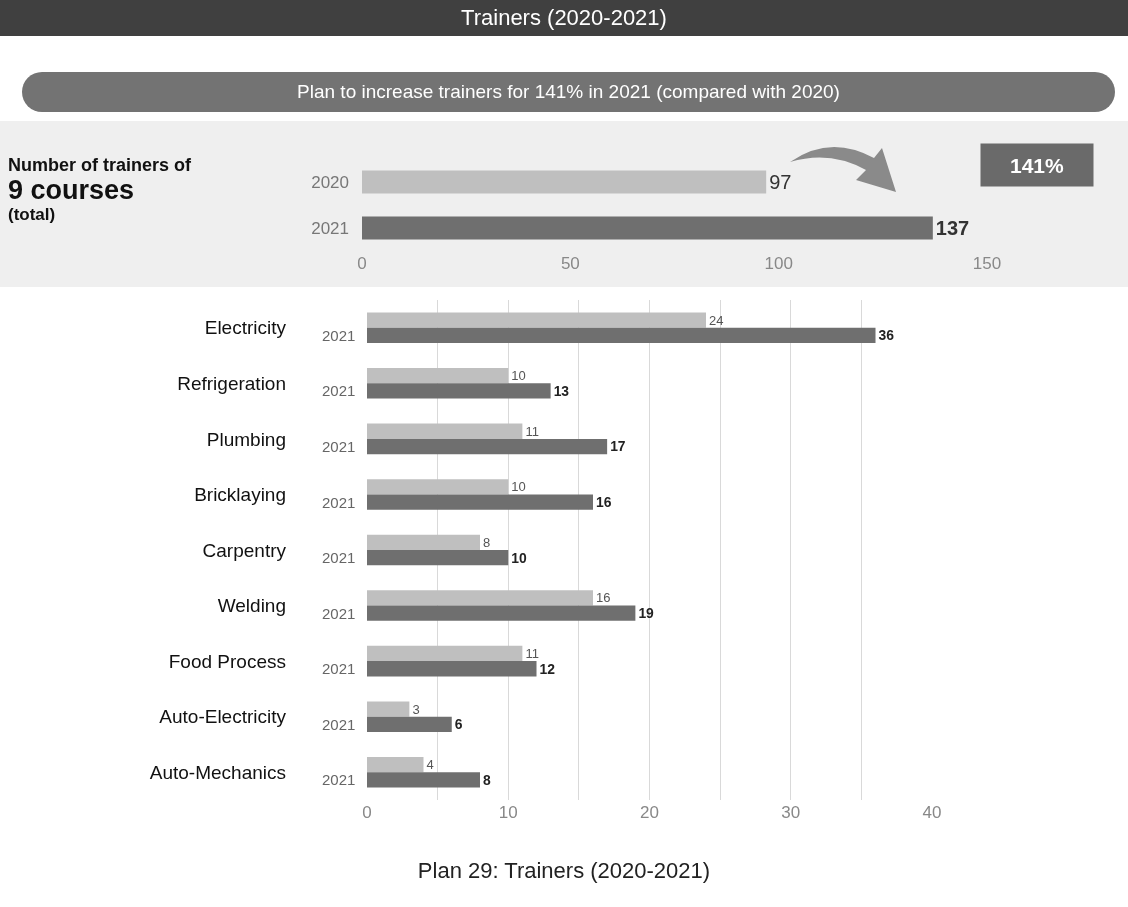  What do you see at coordinates (100, 165) in the screenshot?
I see `text: Number of trainers of` at bounding box center [100, 165].